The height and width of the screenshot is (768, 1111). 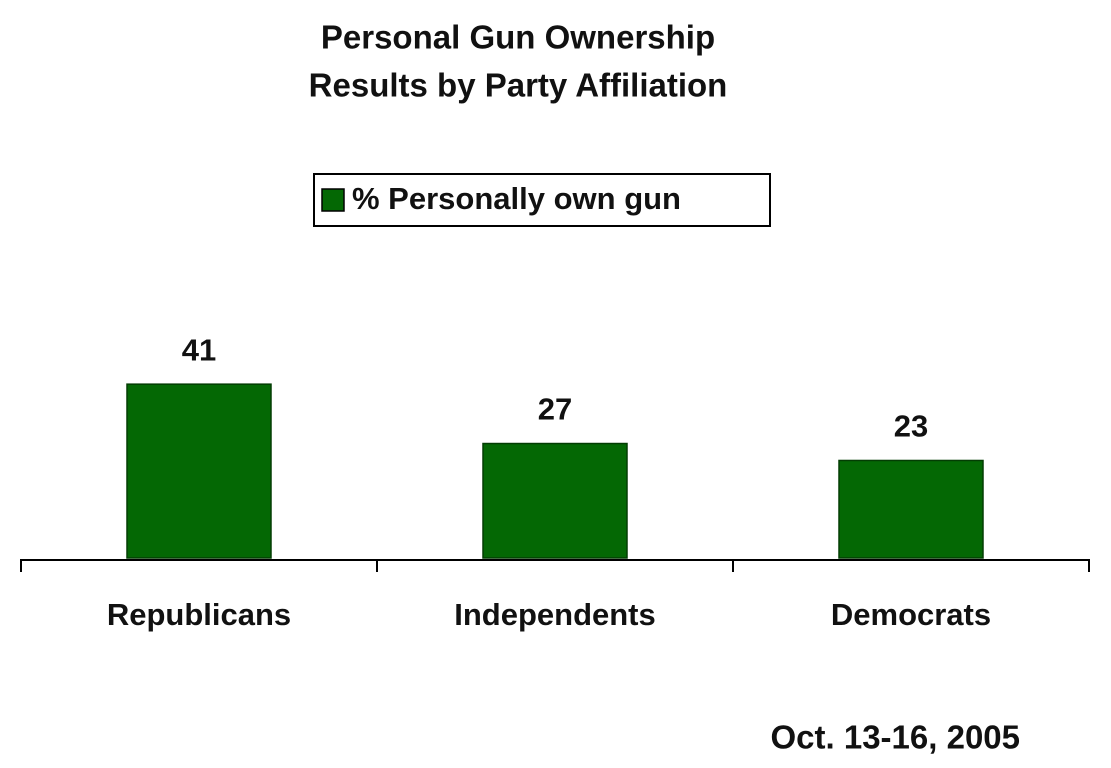 What do you see at coordinates (555, 614) in the screenshot?
I see `x-tick-label: Independents` at bounding box center [555, 614].